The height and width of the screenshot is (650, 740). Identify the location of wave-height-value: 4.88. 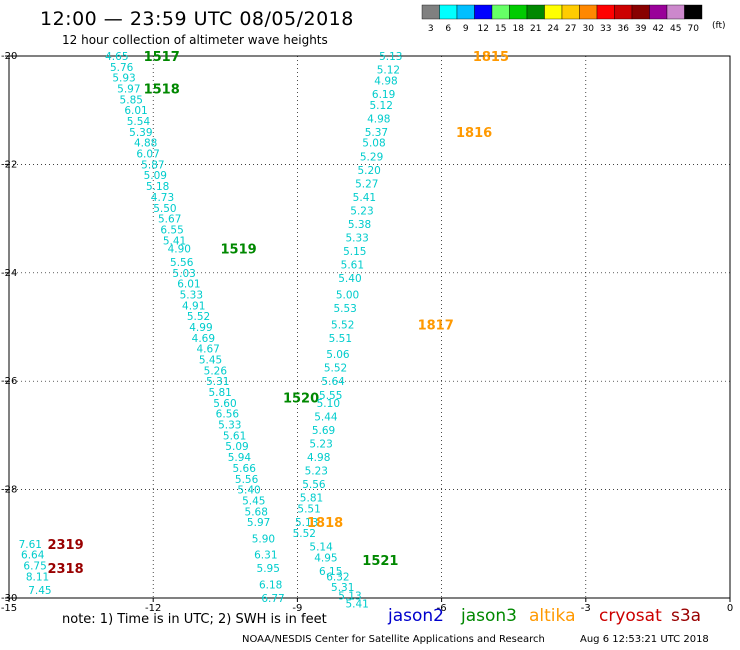
(145, 144).